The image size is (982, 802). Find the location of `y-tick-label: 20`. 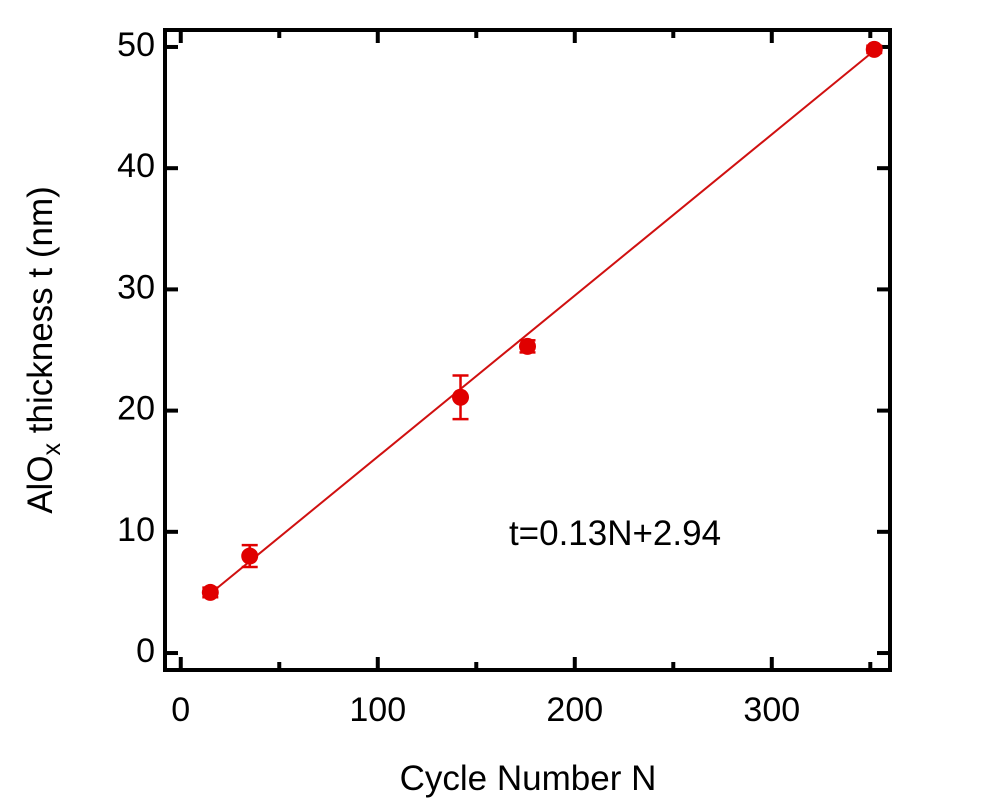

y-tick-label: 20 is located at coordinates (136, 409).